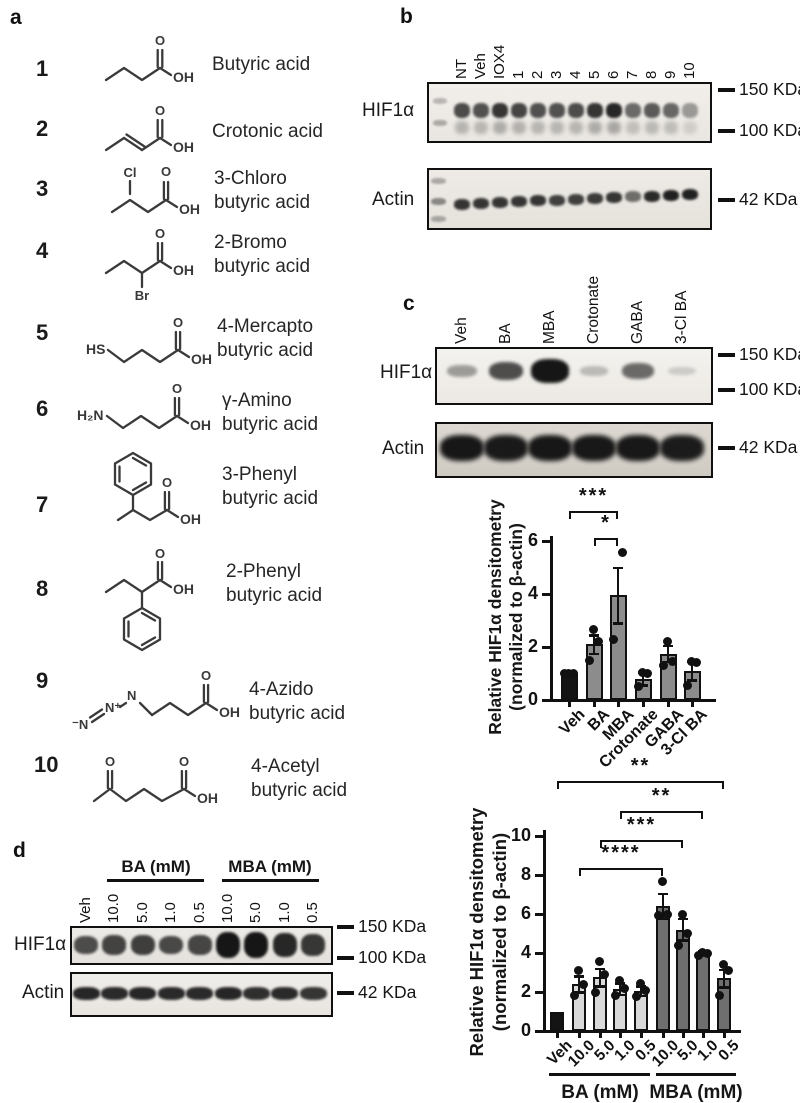 The image size is (800, 1103). What do you see at coordinates (142, 295) in the screenshot?
I see `atom-label: Br` at bounding box center [142, 295].